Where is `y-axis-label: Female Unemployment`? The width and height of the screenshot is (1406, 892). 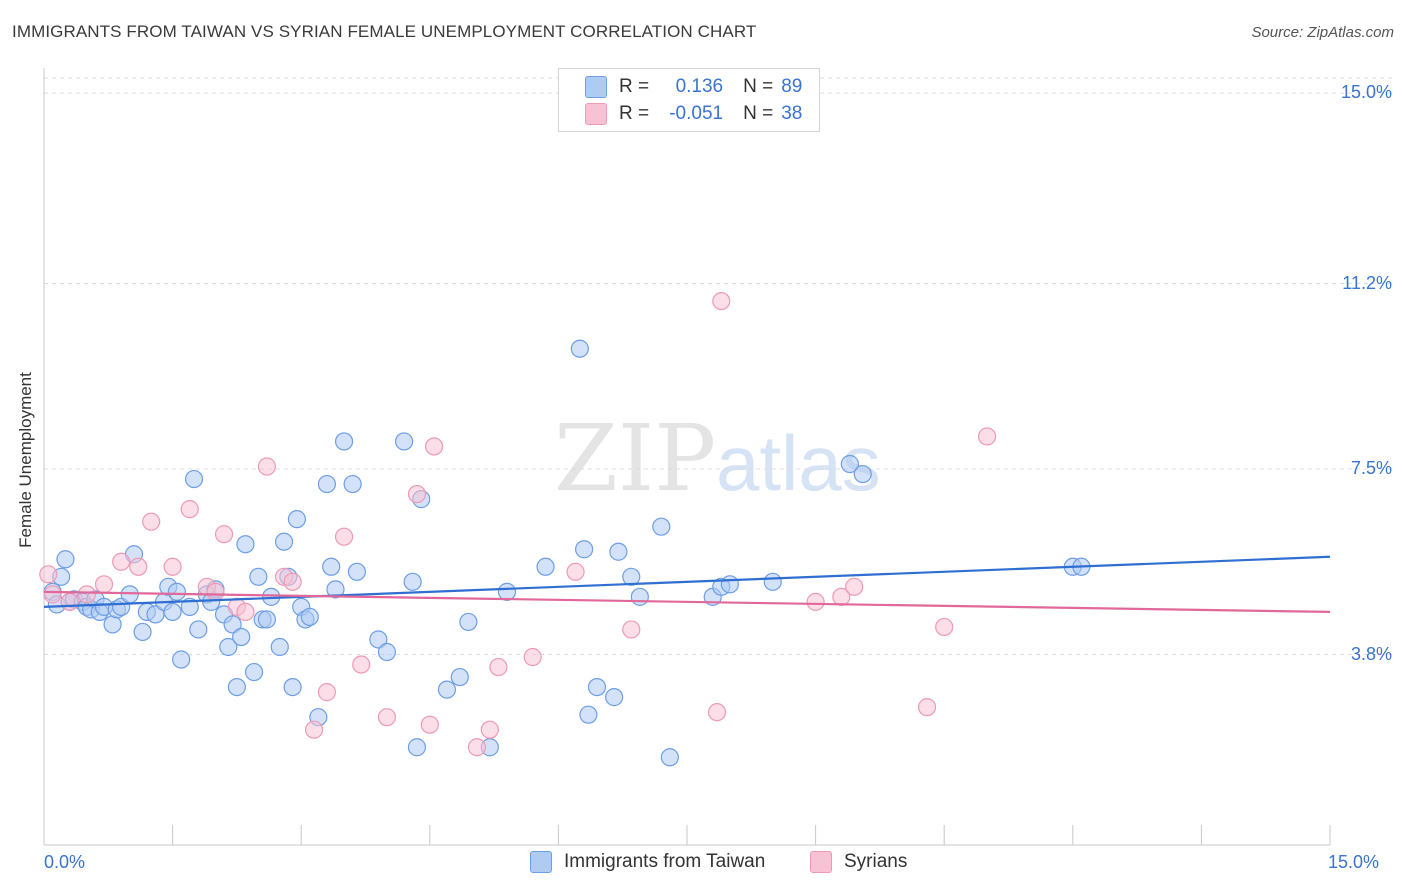
y-axis-label: Female Unemployment is located at coordinates (25, 460).